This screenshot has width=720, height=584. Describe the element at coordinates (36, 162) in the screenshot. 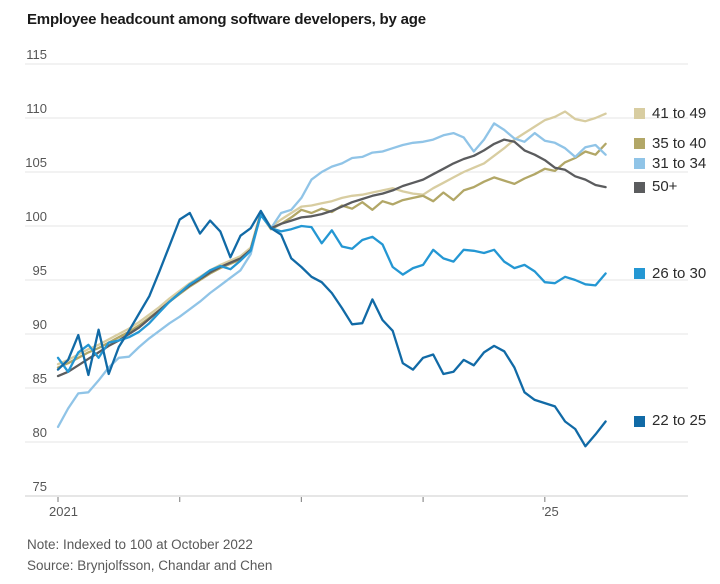

I see `y-axis-tick-label: 105` at that location.